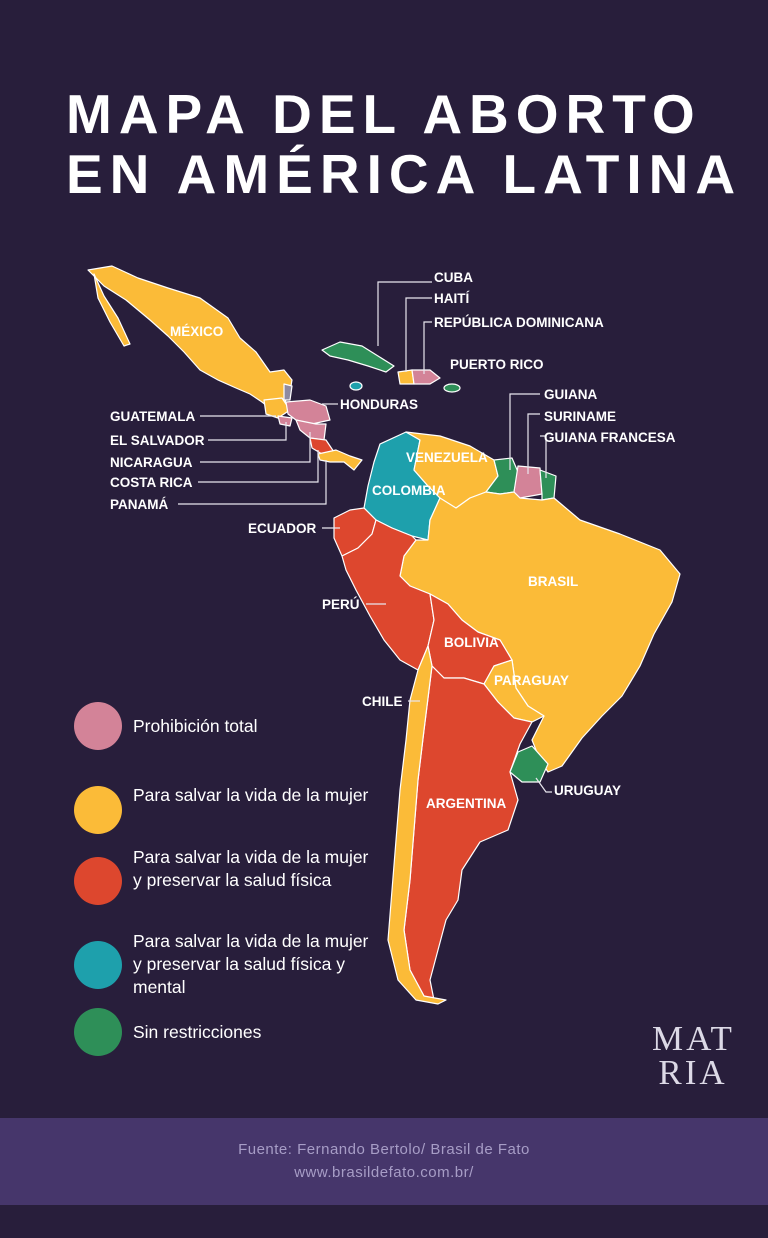 This screenshot has height=1238, width=768. Describe the element at coordinates (693, 1072) in the screenshot. I see `logo-line-2: RIA` at that location.